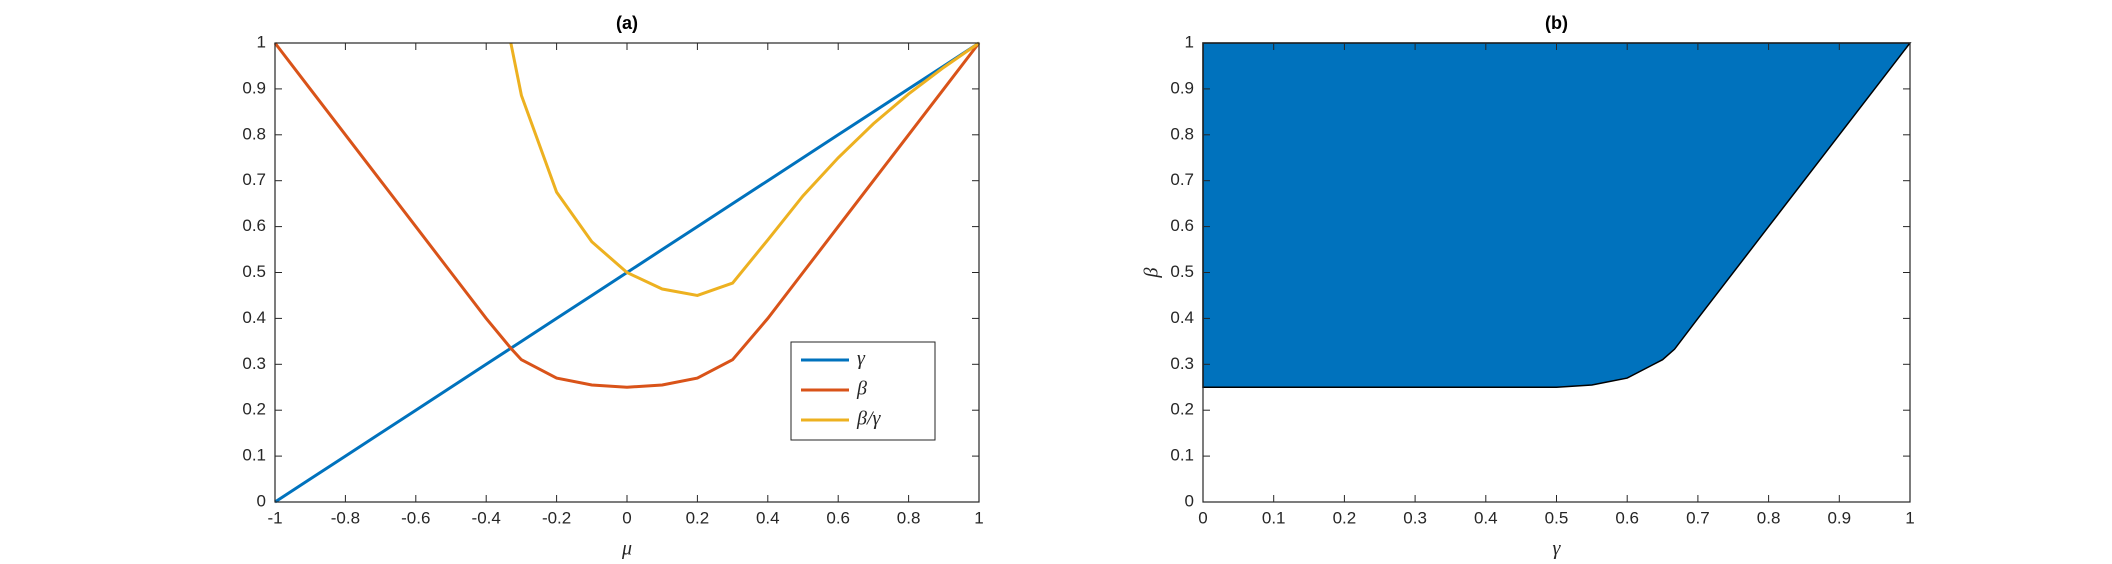 This screenshot has height=564, width=2112. I want to click on legend-label: β/γ, so click(869, 419).